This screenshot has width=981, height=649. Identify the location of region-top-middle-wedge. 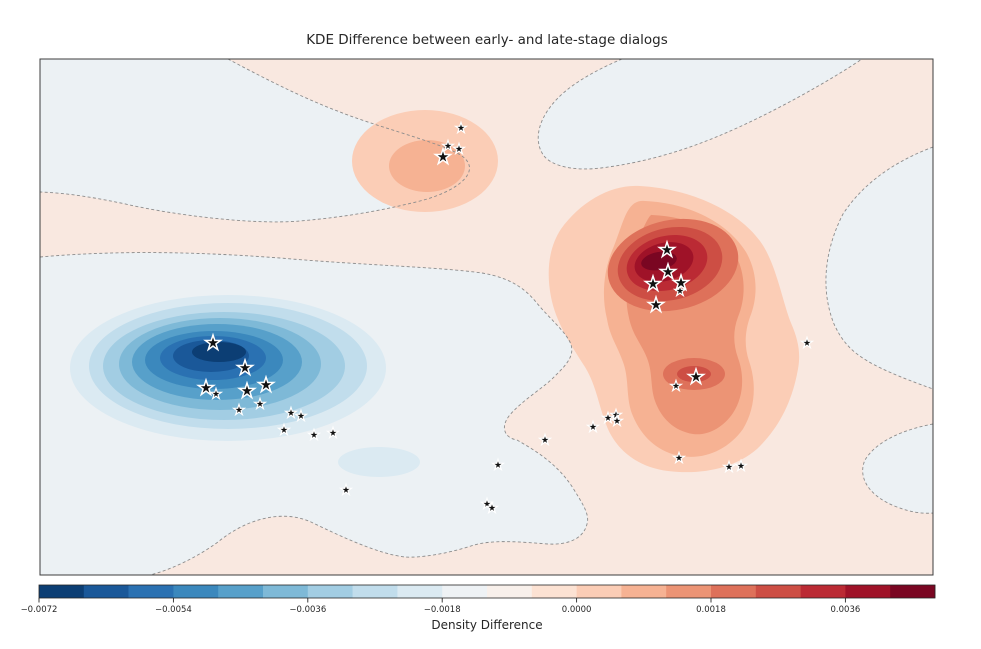
(700, 114).